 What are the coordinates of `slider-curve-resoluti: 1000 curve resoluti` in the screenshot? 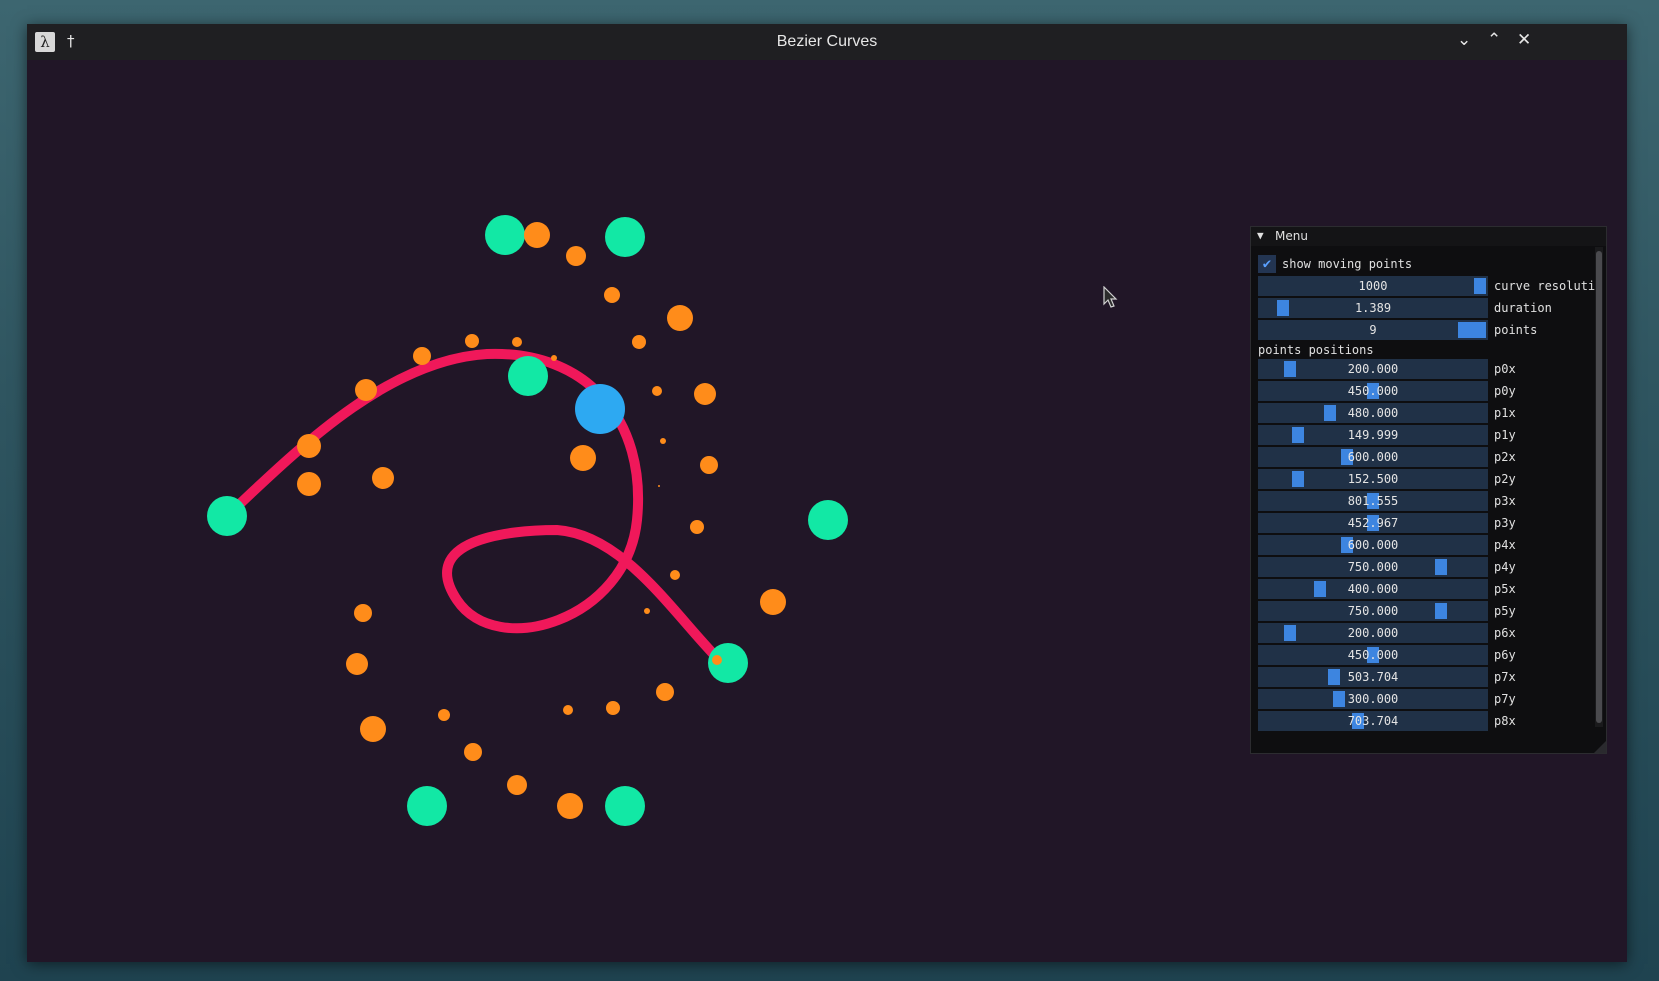 It's located at (1426, 286).